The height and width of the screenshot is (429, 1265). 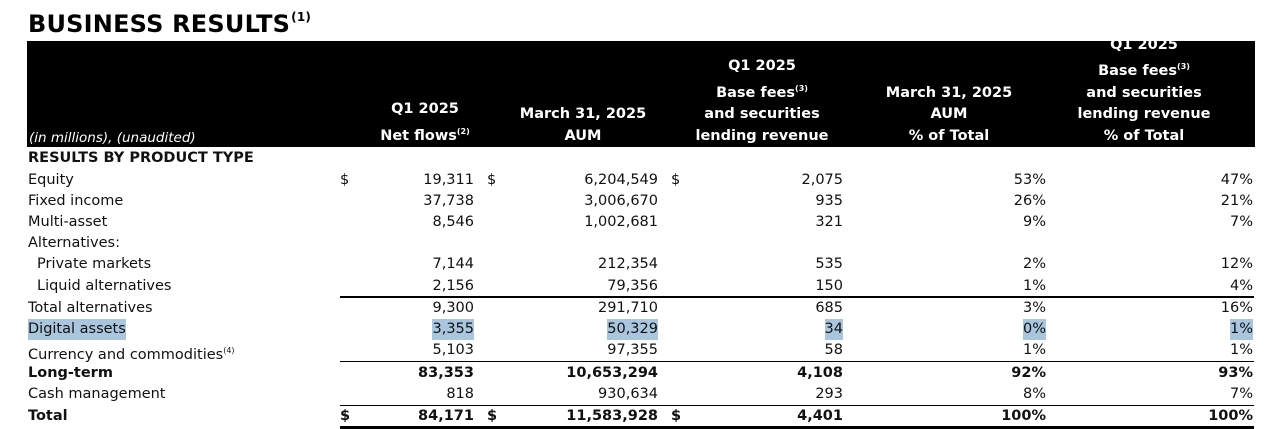 What do you see at coordinates (829, 201) in the screenshot?
I see `base-fees-value: 935` at bounding box center [829, 201].